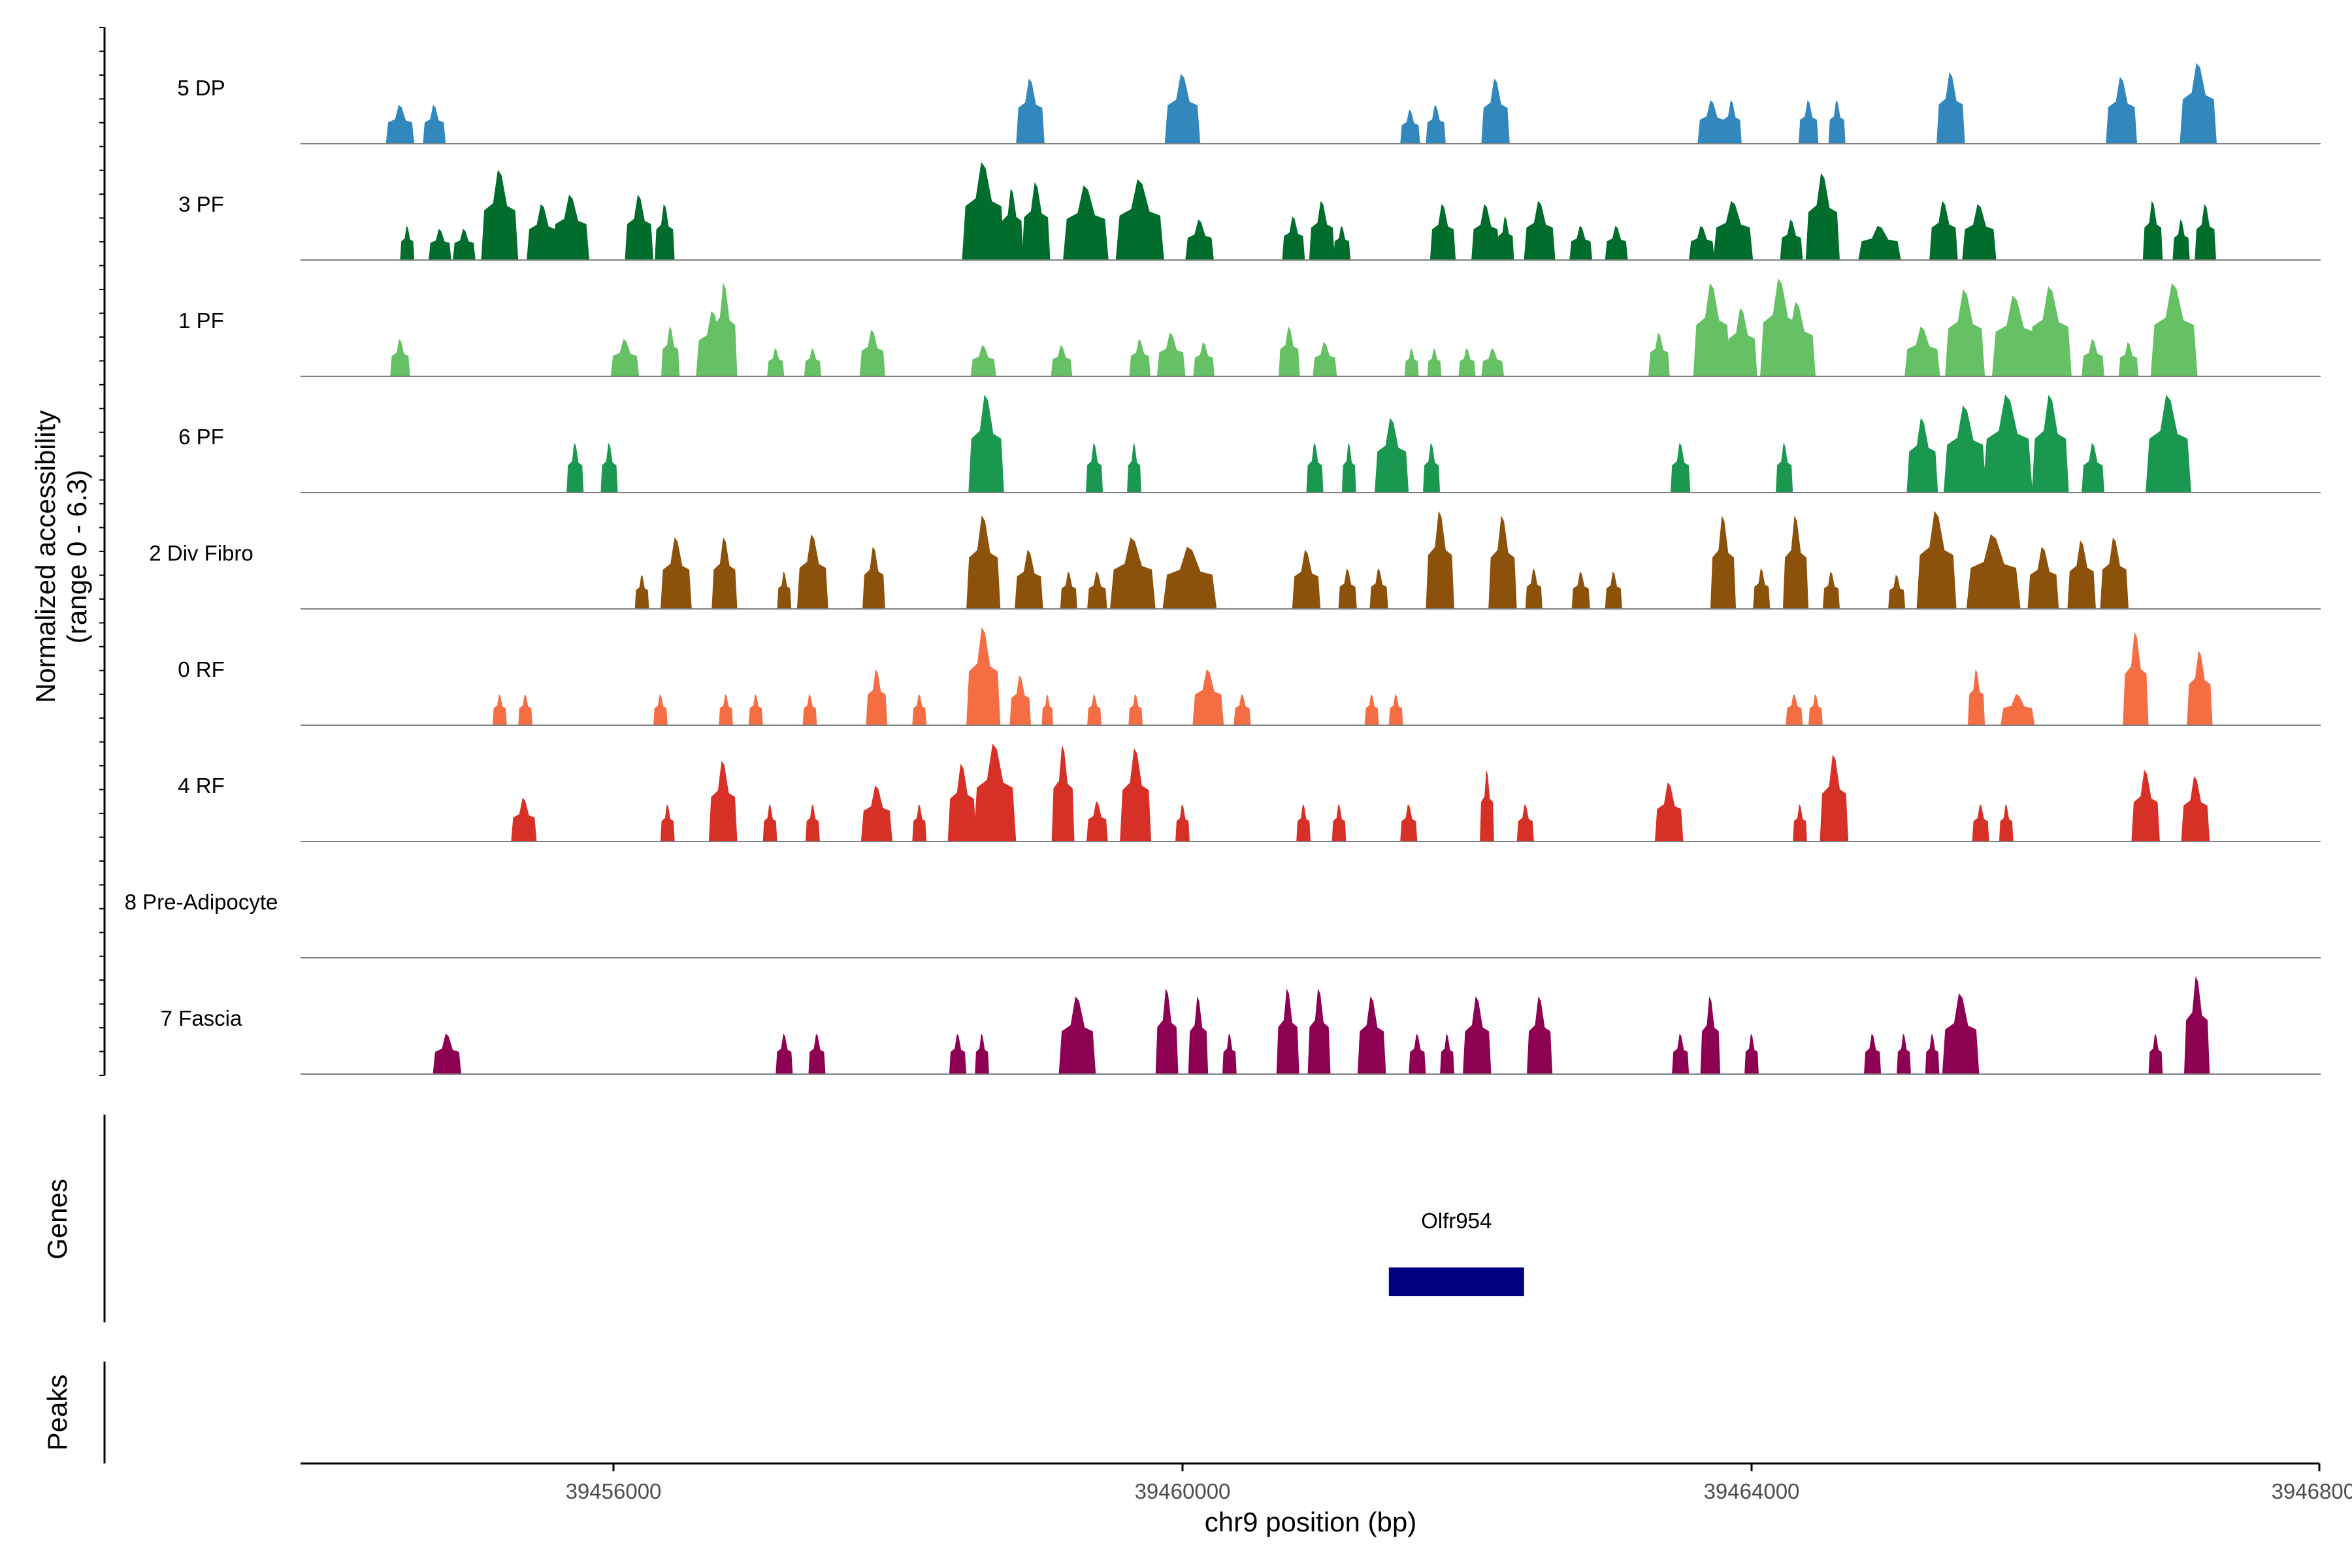 The height and width of the screenshot is (1568, 2352). What do you see at coordinates (1241, 1025) in the screenshot?
I see `track-7-fascia: 7 Fascia` at bounding box center [1241, 1025].